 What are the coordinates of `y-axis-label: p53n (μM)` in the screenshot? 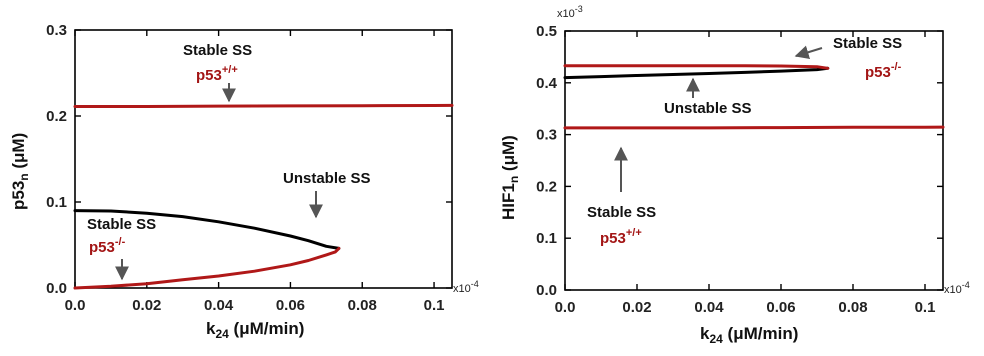 It's located at (20, 171).